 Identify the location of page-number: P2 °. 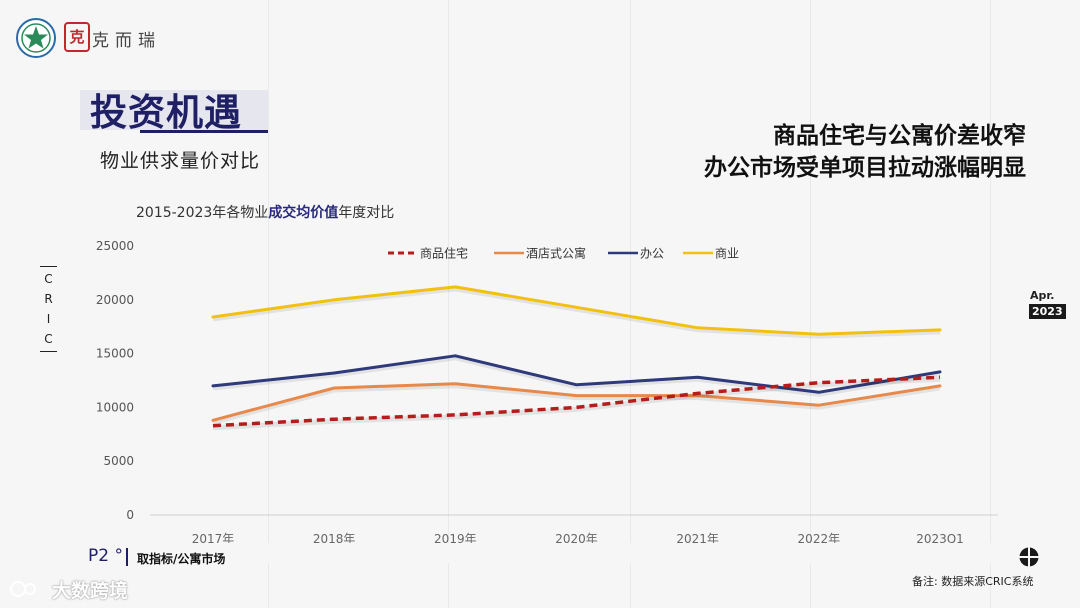
(105, 556).